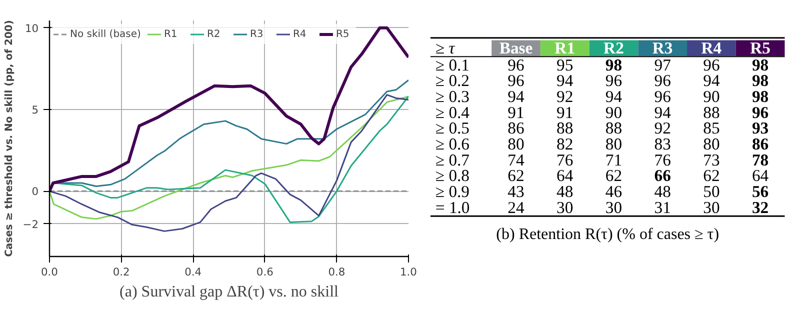  What do you see at coordinates (193, 272) in the screenshot?
I see `x-tick-label: 0.4` at bounding box center [193, 272].